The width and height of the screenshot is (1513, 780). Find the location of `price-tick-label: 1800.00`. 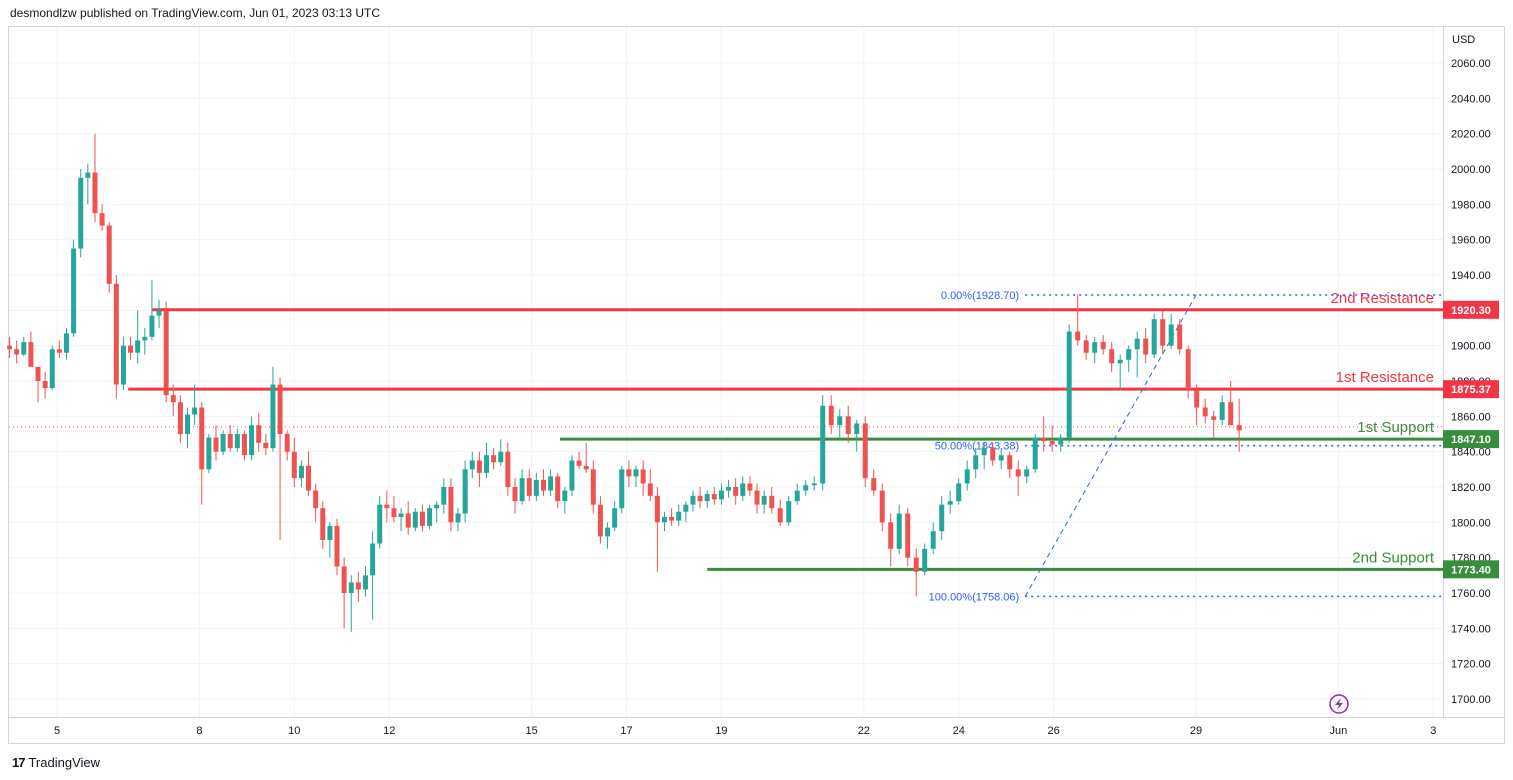

price-tick-label: 1800.00 is located at coordinates (1471, 523).